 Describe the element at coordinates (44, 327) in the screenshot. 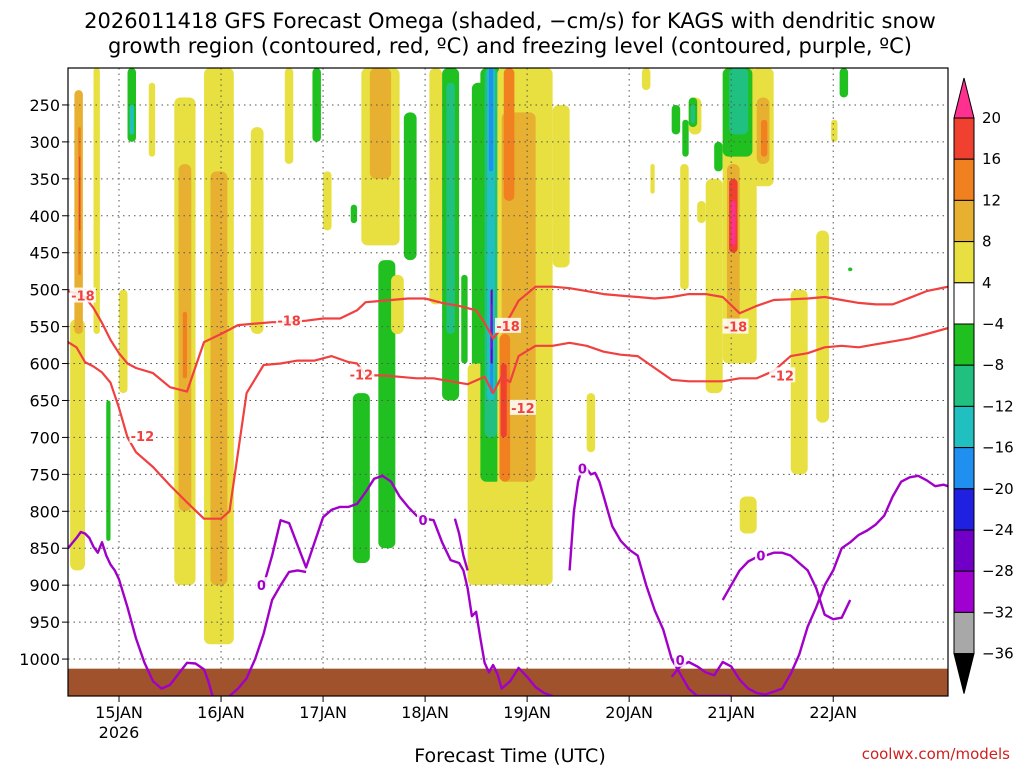

I see `y-tick-label: 550` at that location.